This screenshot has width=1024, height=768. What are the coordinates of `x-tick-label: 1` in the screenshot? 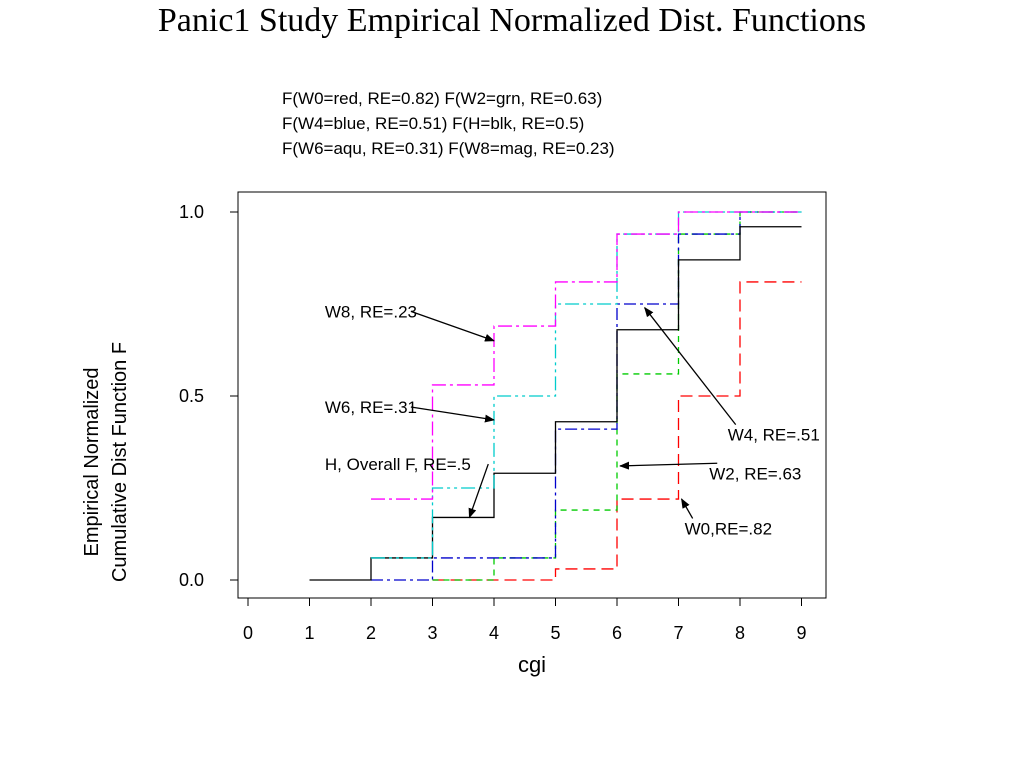 It's located at (309, 633).